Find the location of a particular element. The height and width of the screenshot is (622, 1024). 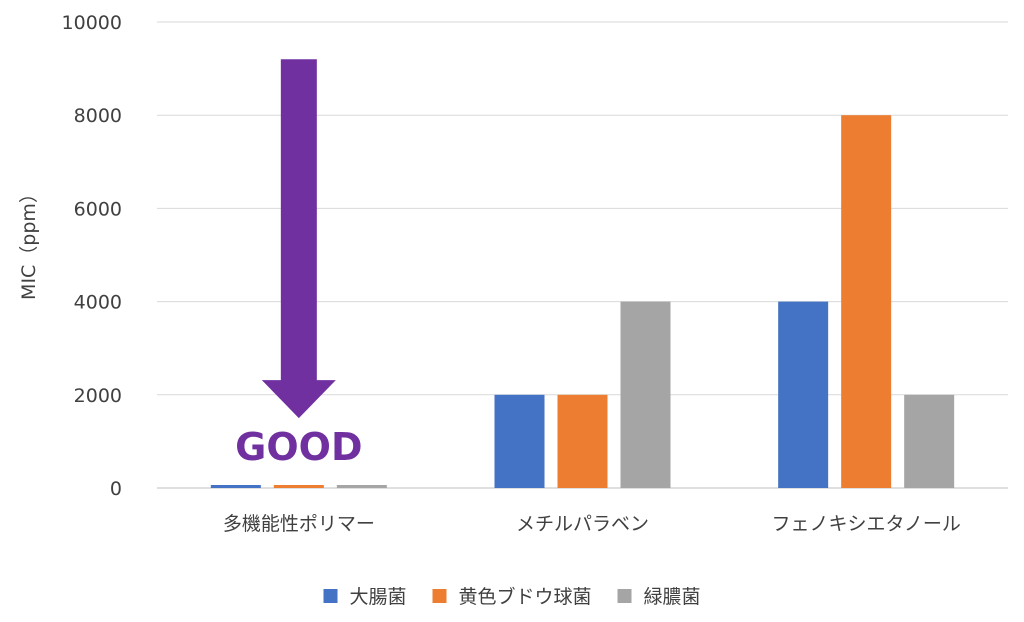

y-tick-label: 4000 is located at coordinates (98, 303).